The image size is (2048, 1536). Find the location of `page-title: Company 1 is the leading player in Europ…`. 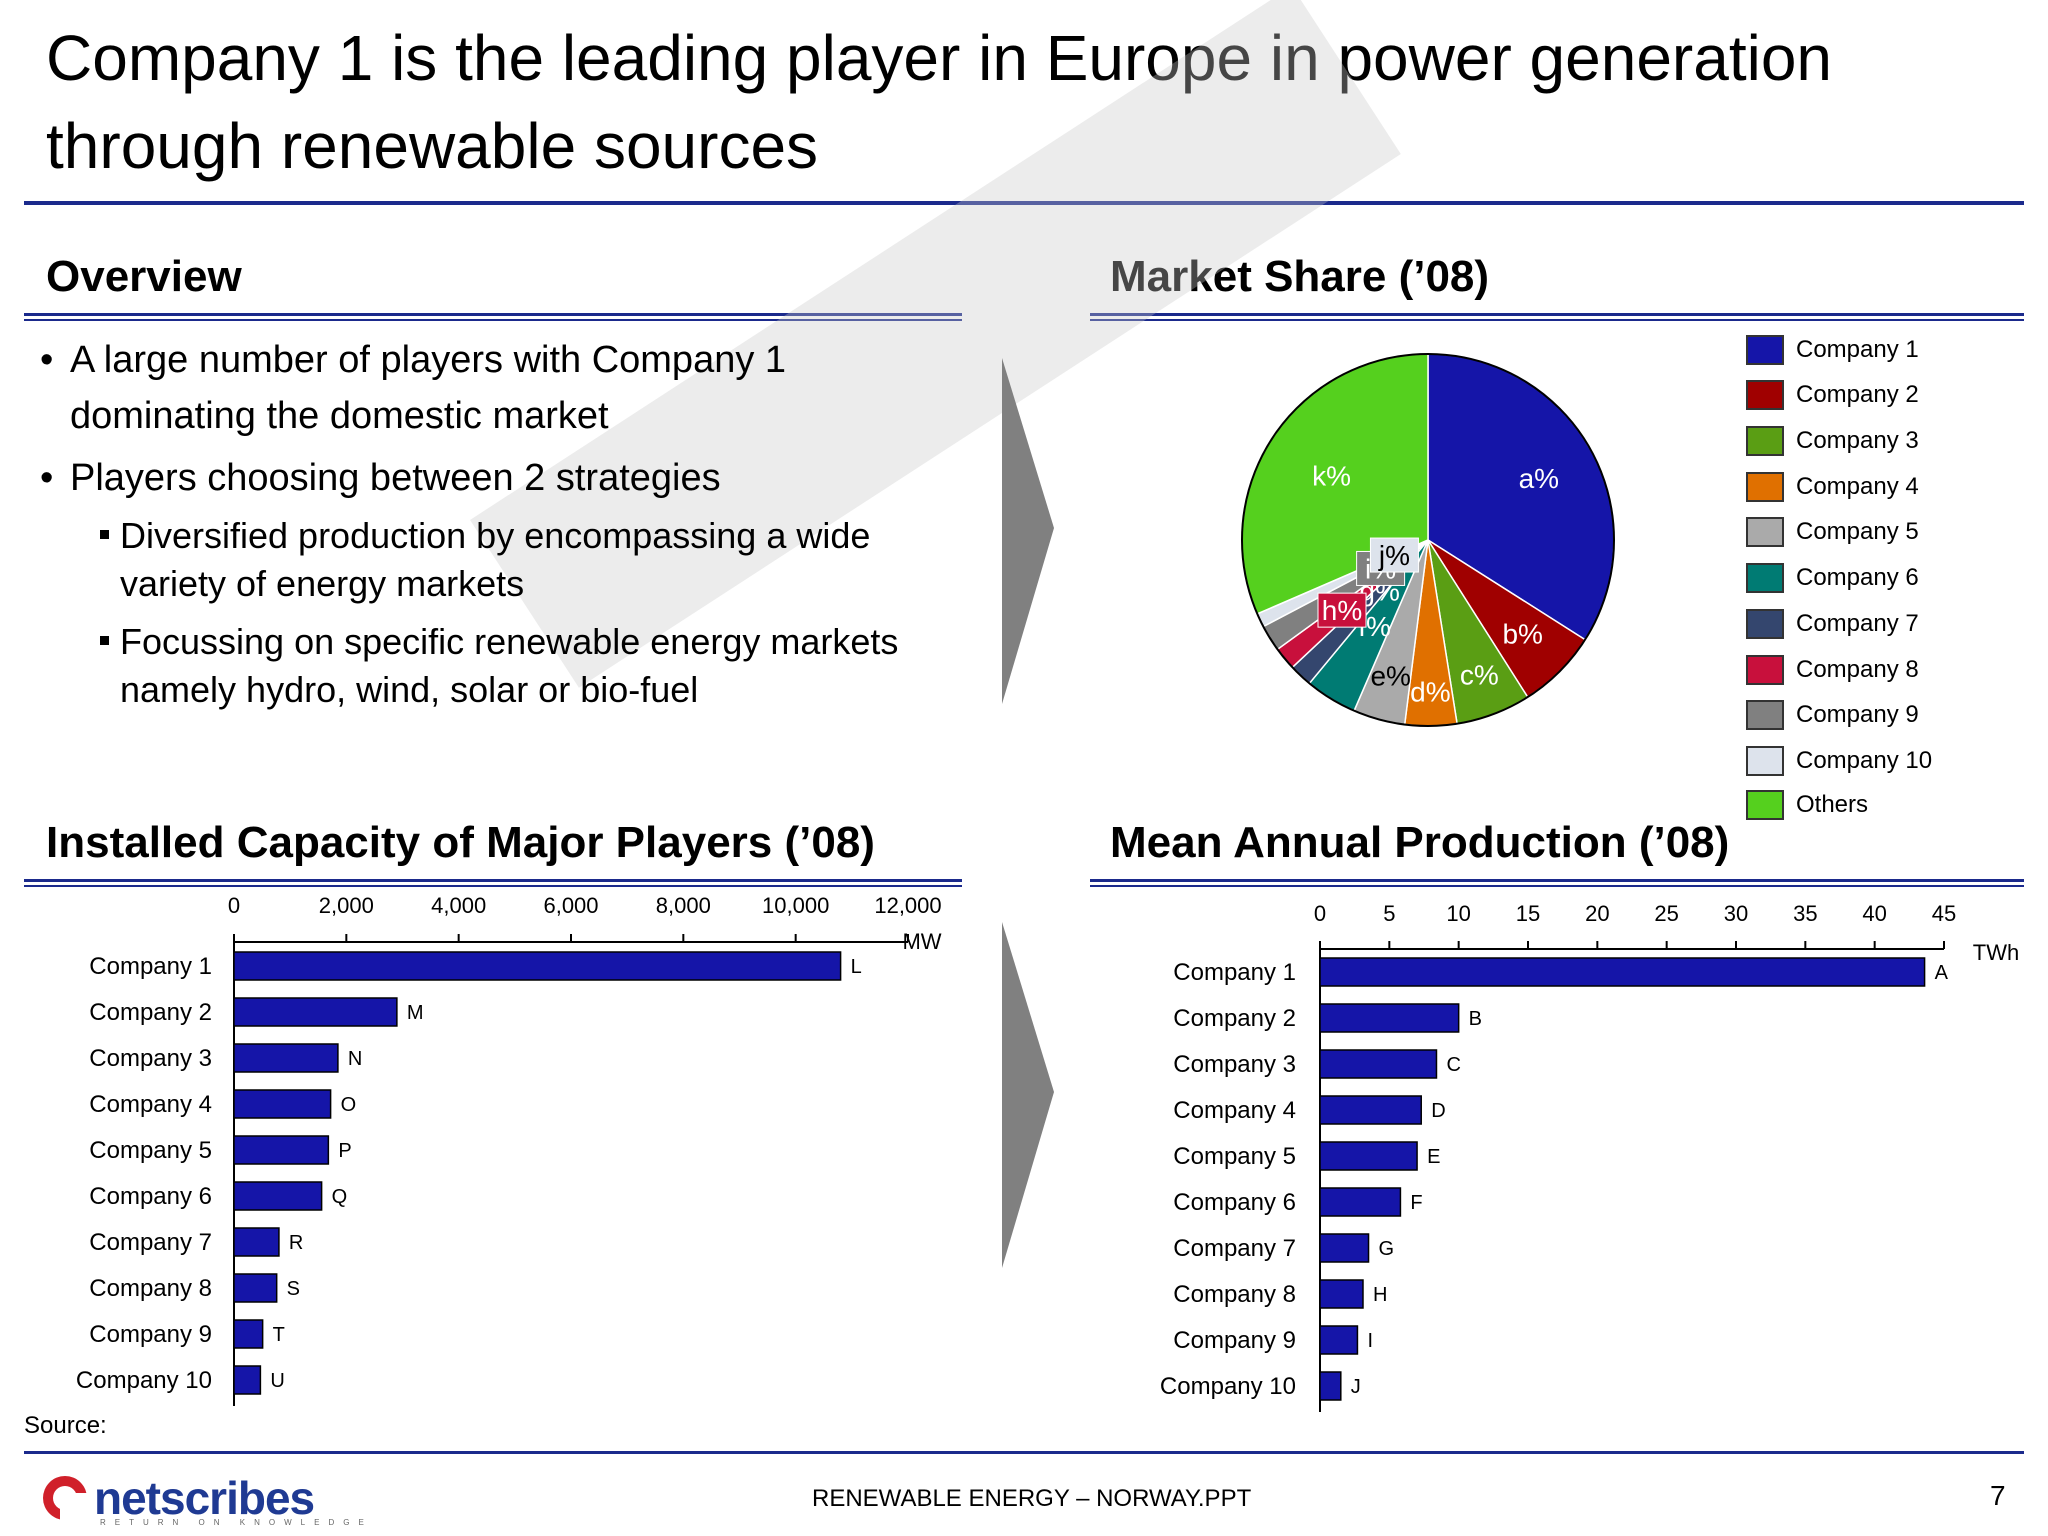

page-title: Company 1 is the leading player in Europ… is located at coordinates (939, 102).